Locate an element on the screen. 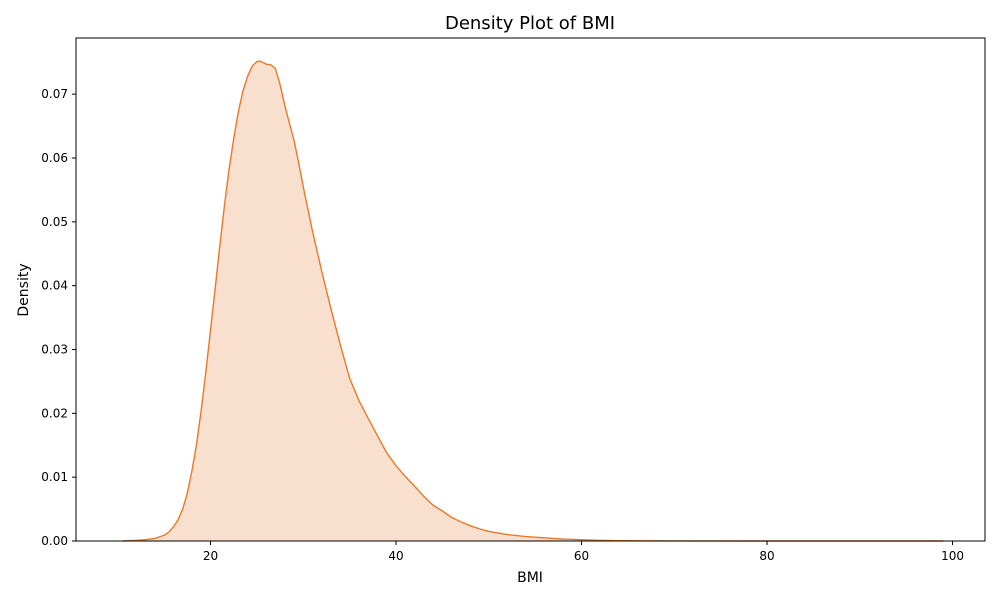  x-axis-label: BMI is located at coordinates (530, 578).